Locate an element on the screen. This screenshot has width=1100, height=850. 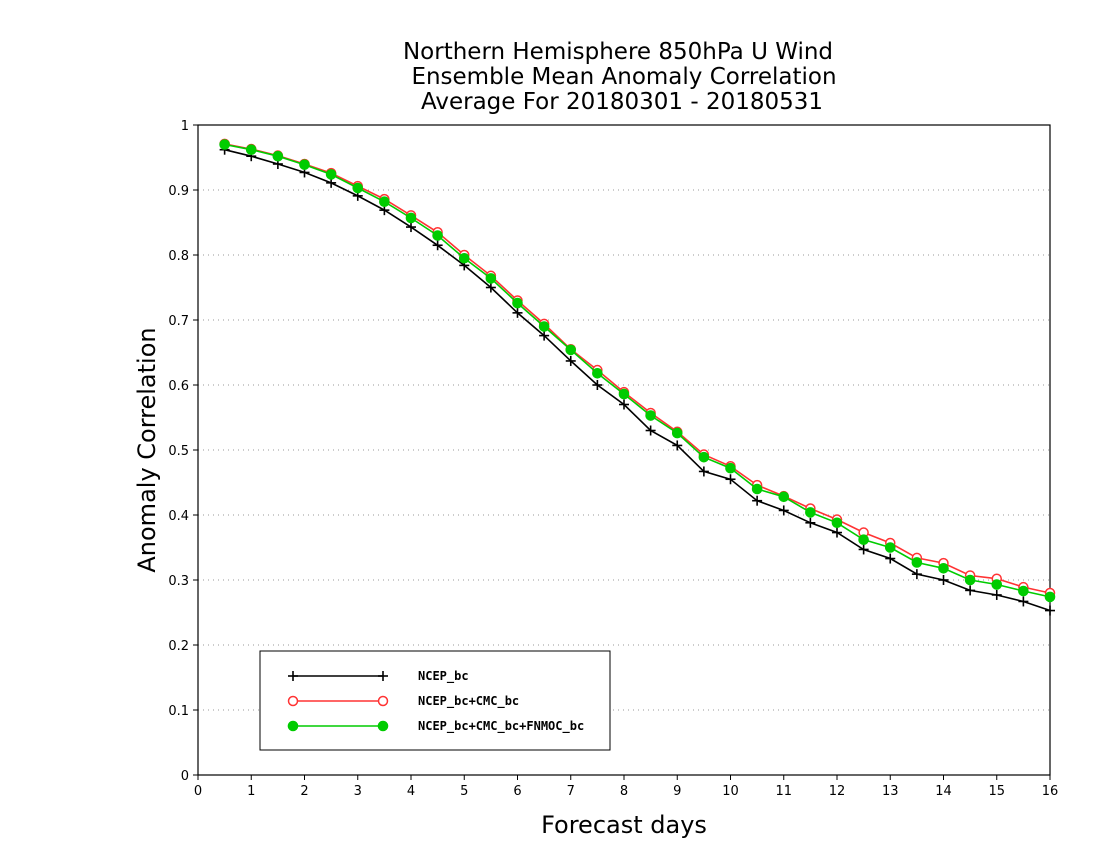
x-tick-label: 11 is located at coordinates (783, 791).